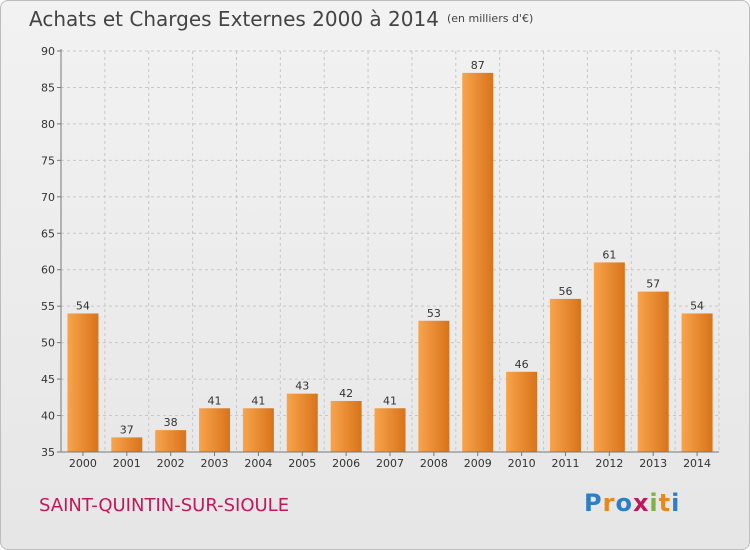  I want to click on x-tick-label: 2012, so click(609, 463).